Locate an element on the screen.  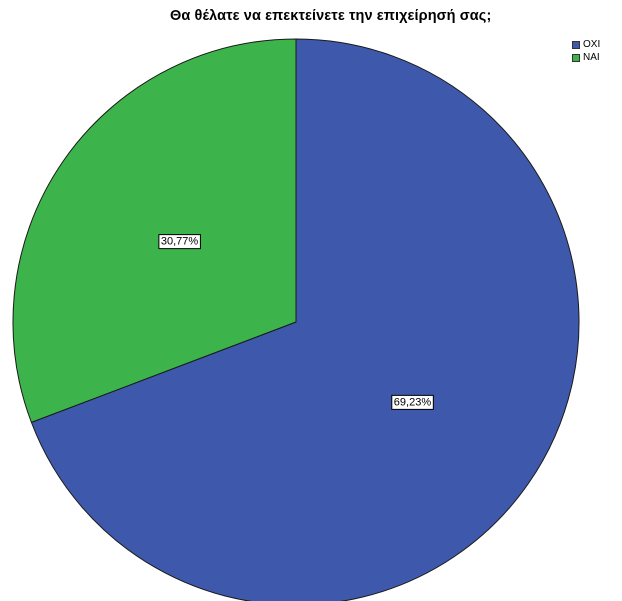
legend-label-oxi: ΟΧΙ is located at coordinates (592, 44).